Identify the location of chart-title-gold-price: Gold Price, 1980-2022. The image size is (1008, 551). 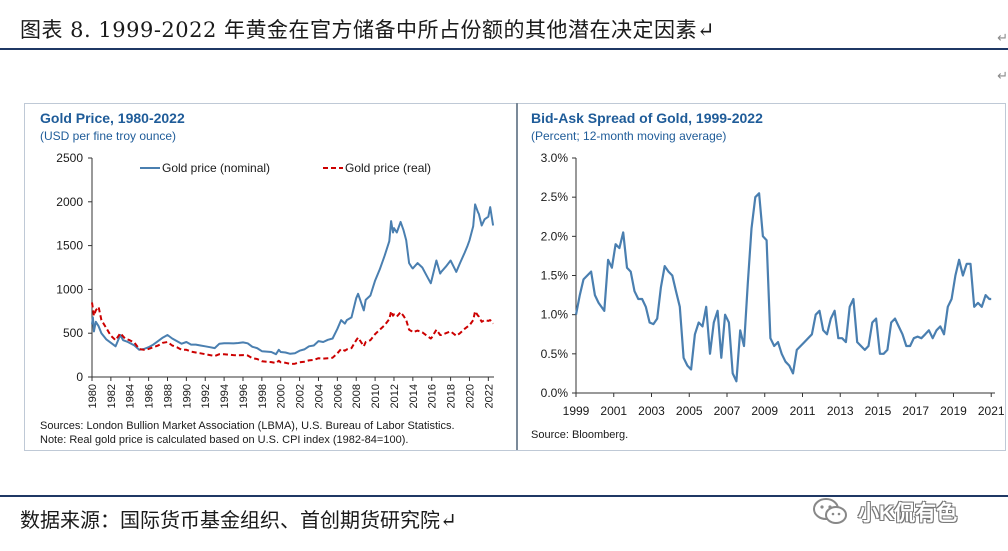
(112, 118).